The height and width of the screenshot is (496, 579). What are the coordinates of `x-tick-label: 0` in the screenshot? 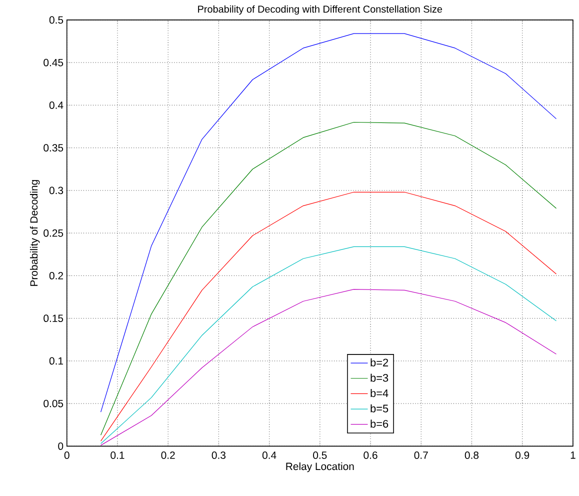 It's located at (67, 455).